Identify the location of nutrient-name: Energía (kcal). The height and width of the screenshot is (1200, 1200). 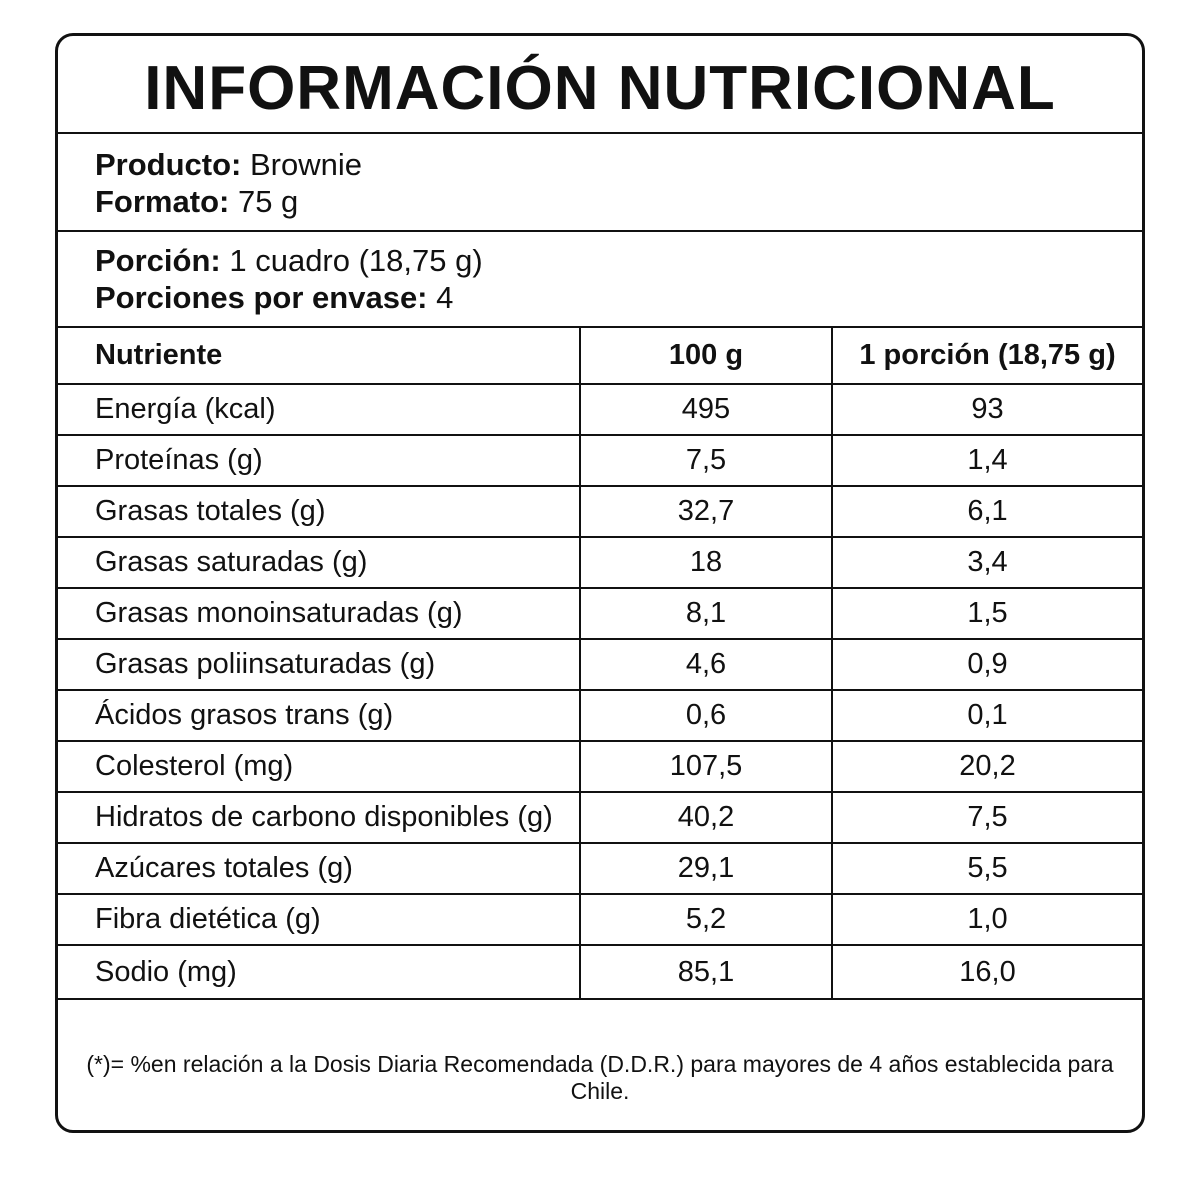
(319, 410).